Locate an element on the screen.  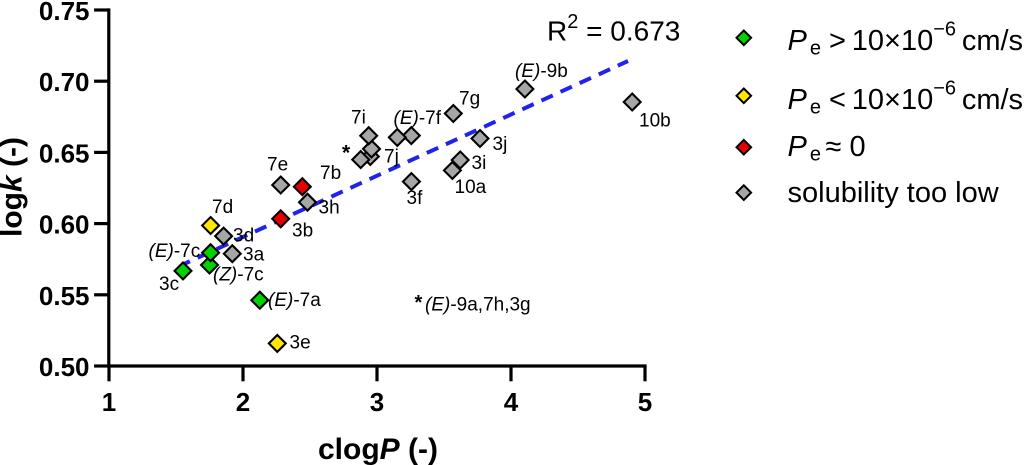
svg-text: 1 is located at coordinates (109, 402).